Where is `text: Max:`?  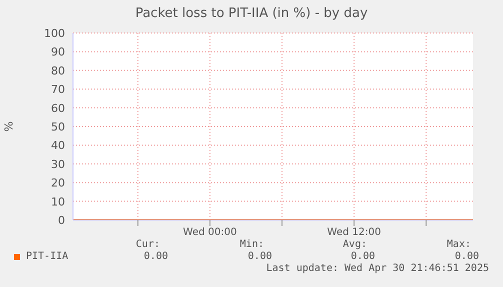
text: Max: is located at coordinates (458, 244).